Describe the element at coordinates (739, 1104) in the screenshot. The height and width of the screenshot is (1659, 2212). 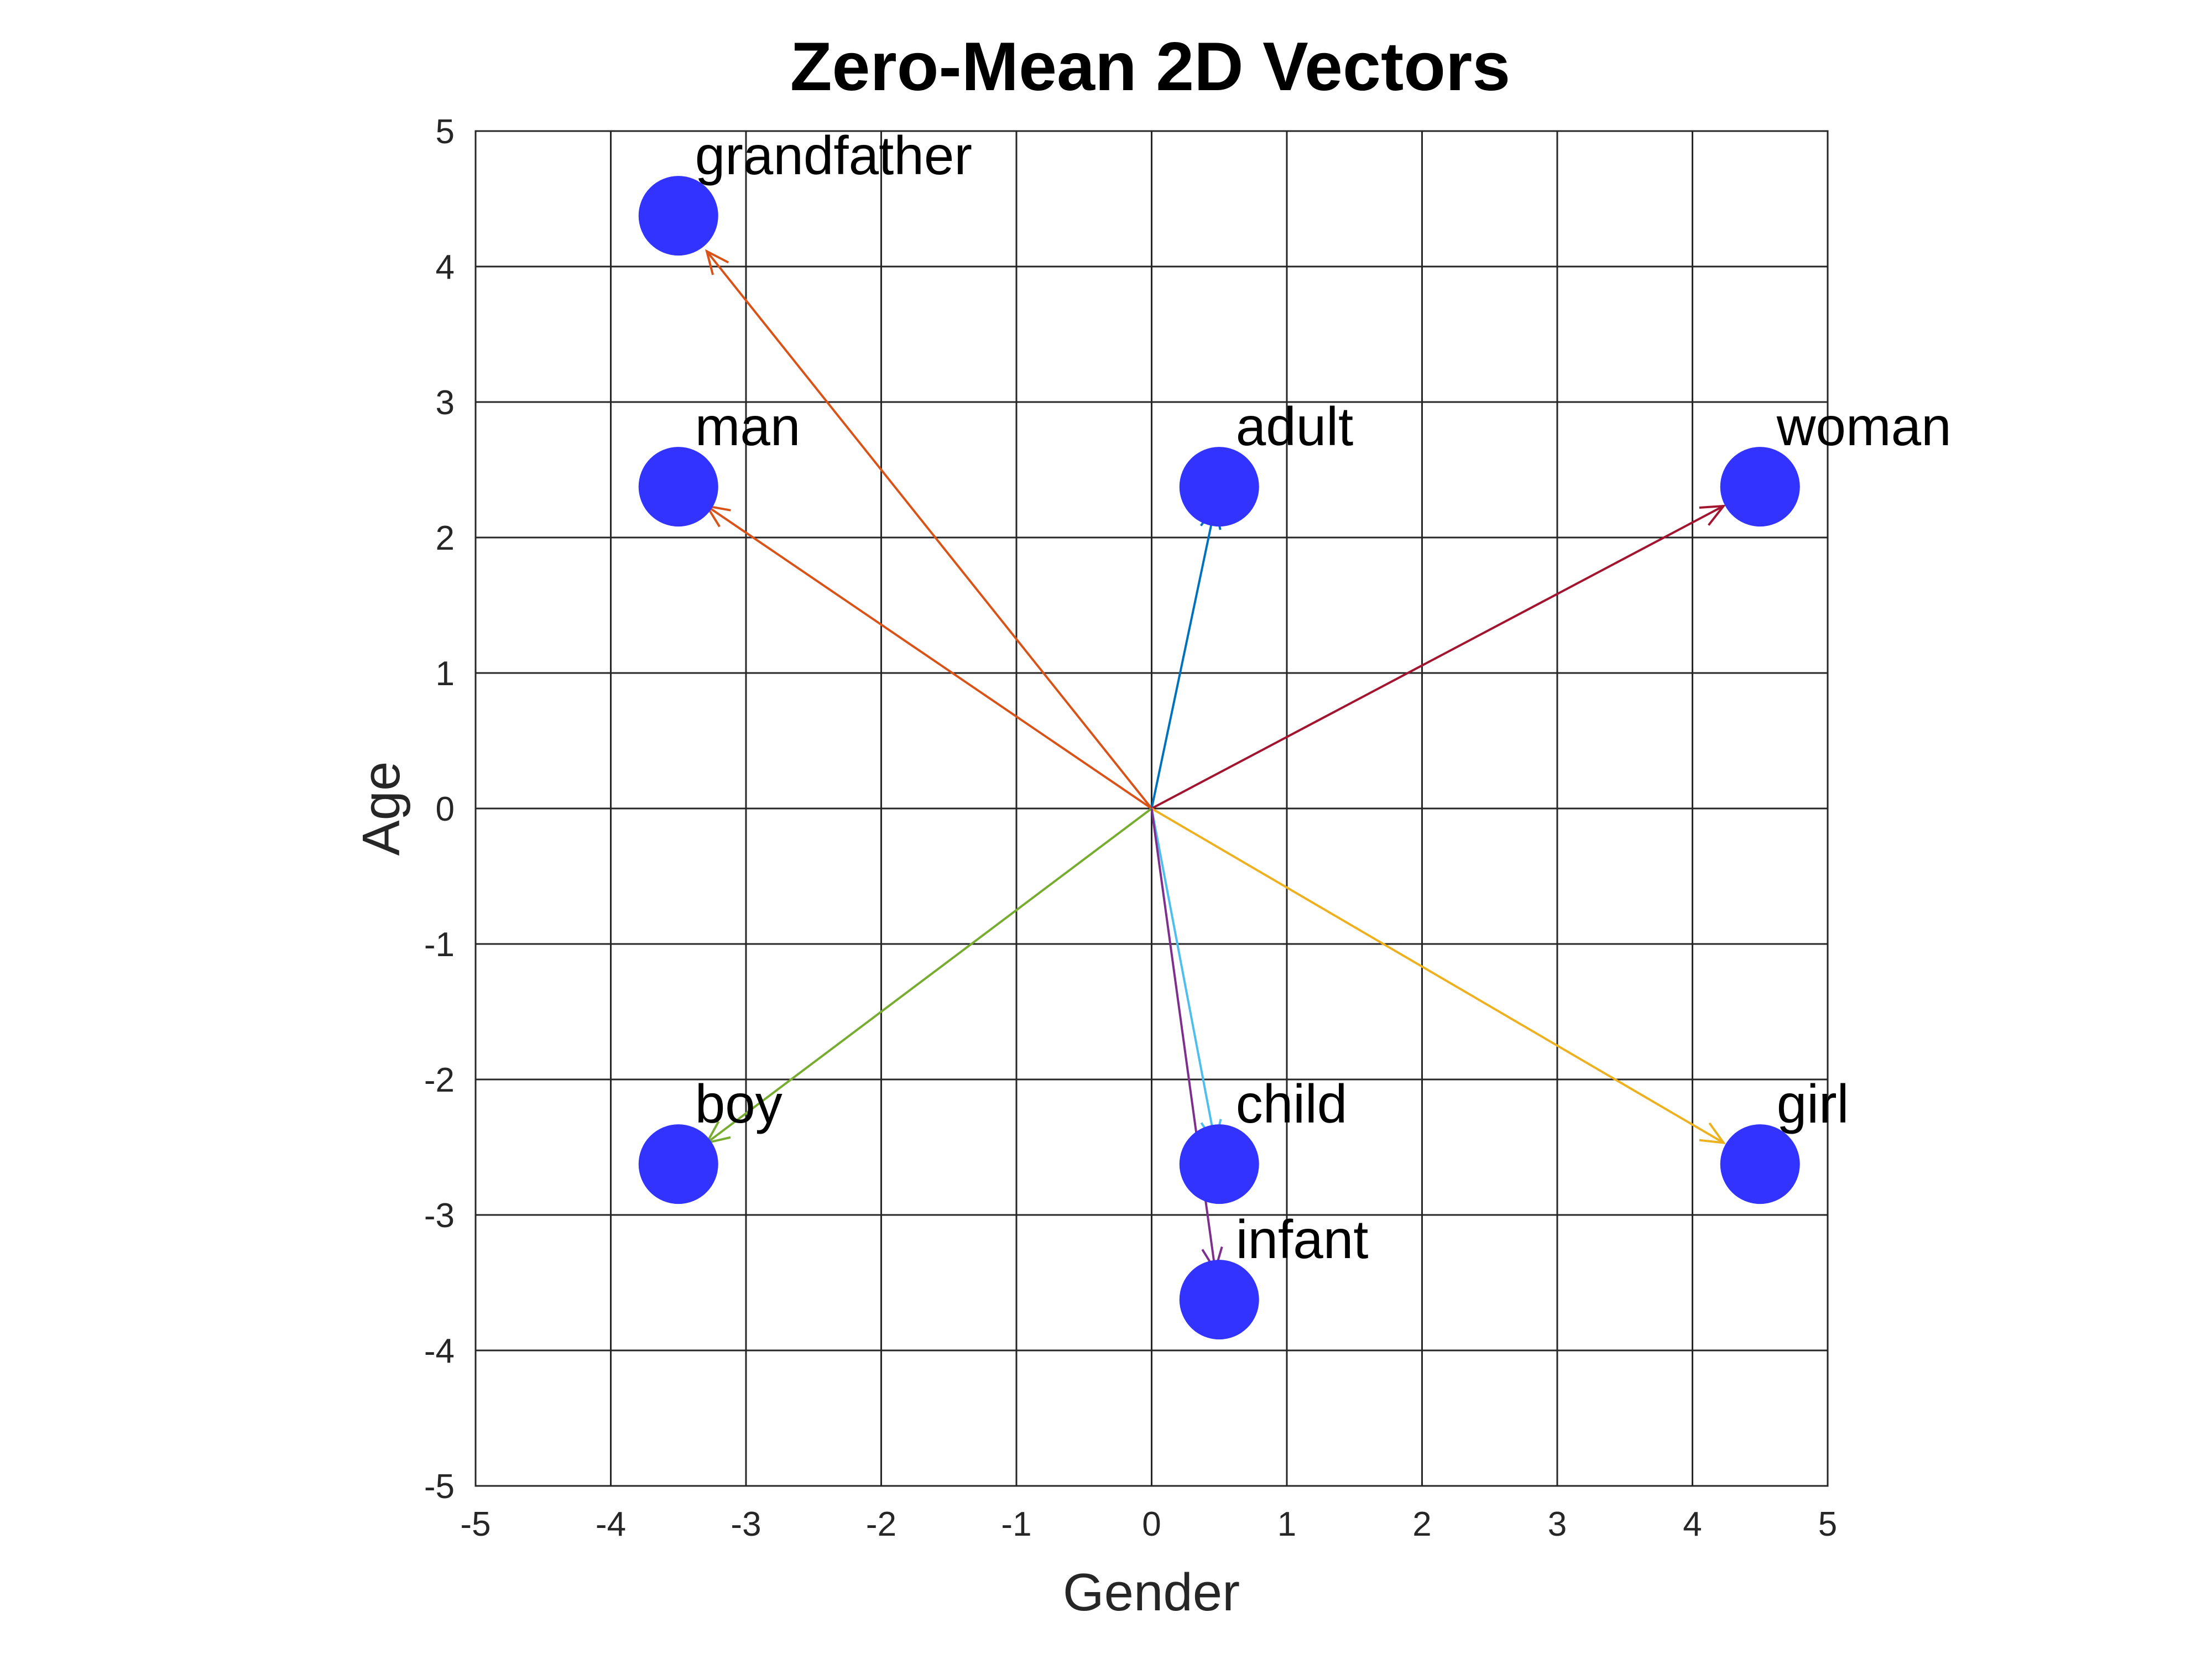
I see `point-label-boy: boy` at that location.